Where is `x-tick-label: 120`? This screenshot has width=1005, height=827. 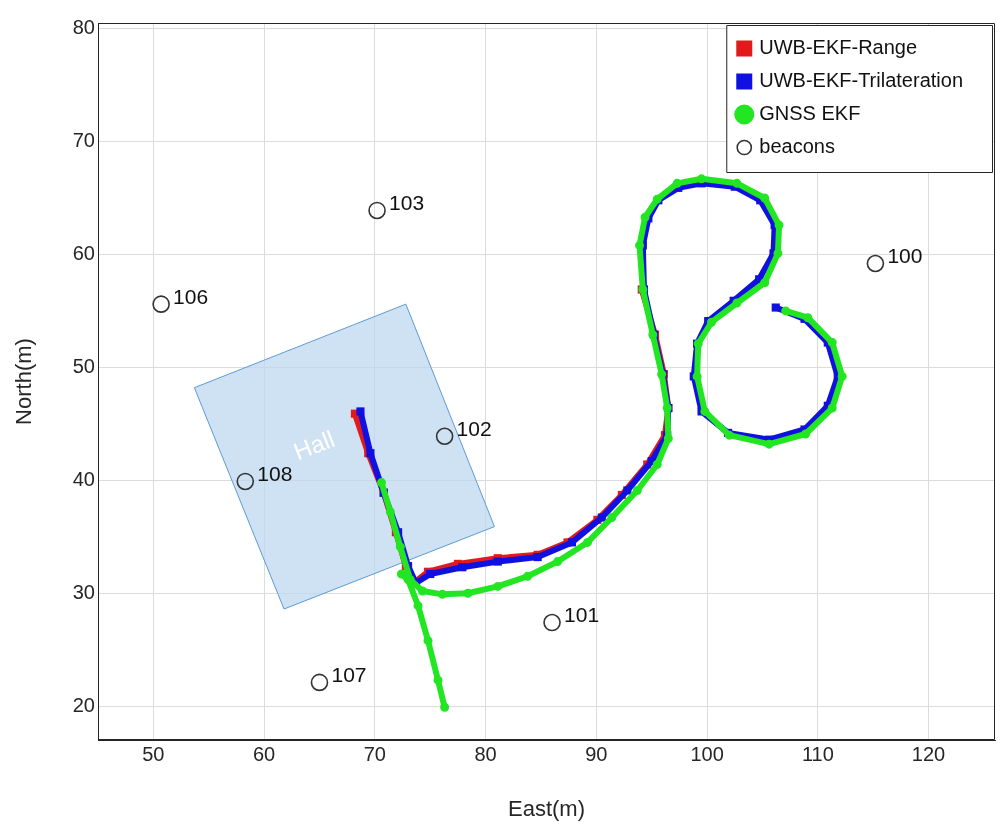 x-tick-label: 120 is located at coordinates (928, 753).